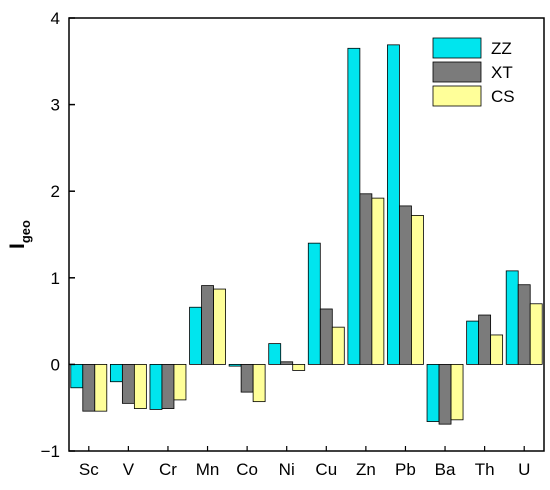 The height and width of the screenshot is (490, 550). I want to click on bar-cs-cu, so click(338, 345).